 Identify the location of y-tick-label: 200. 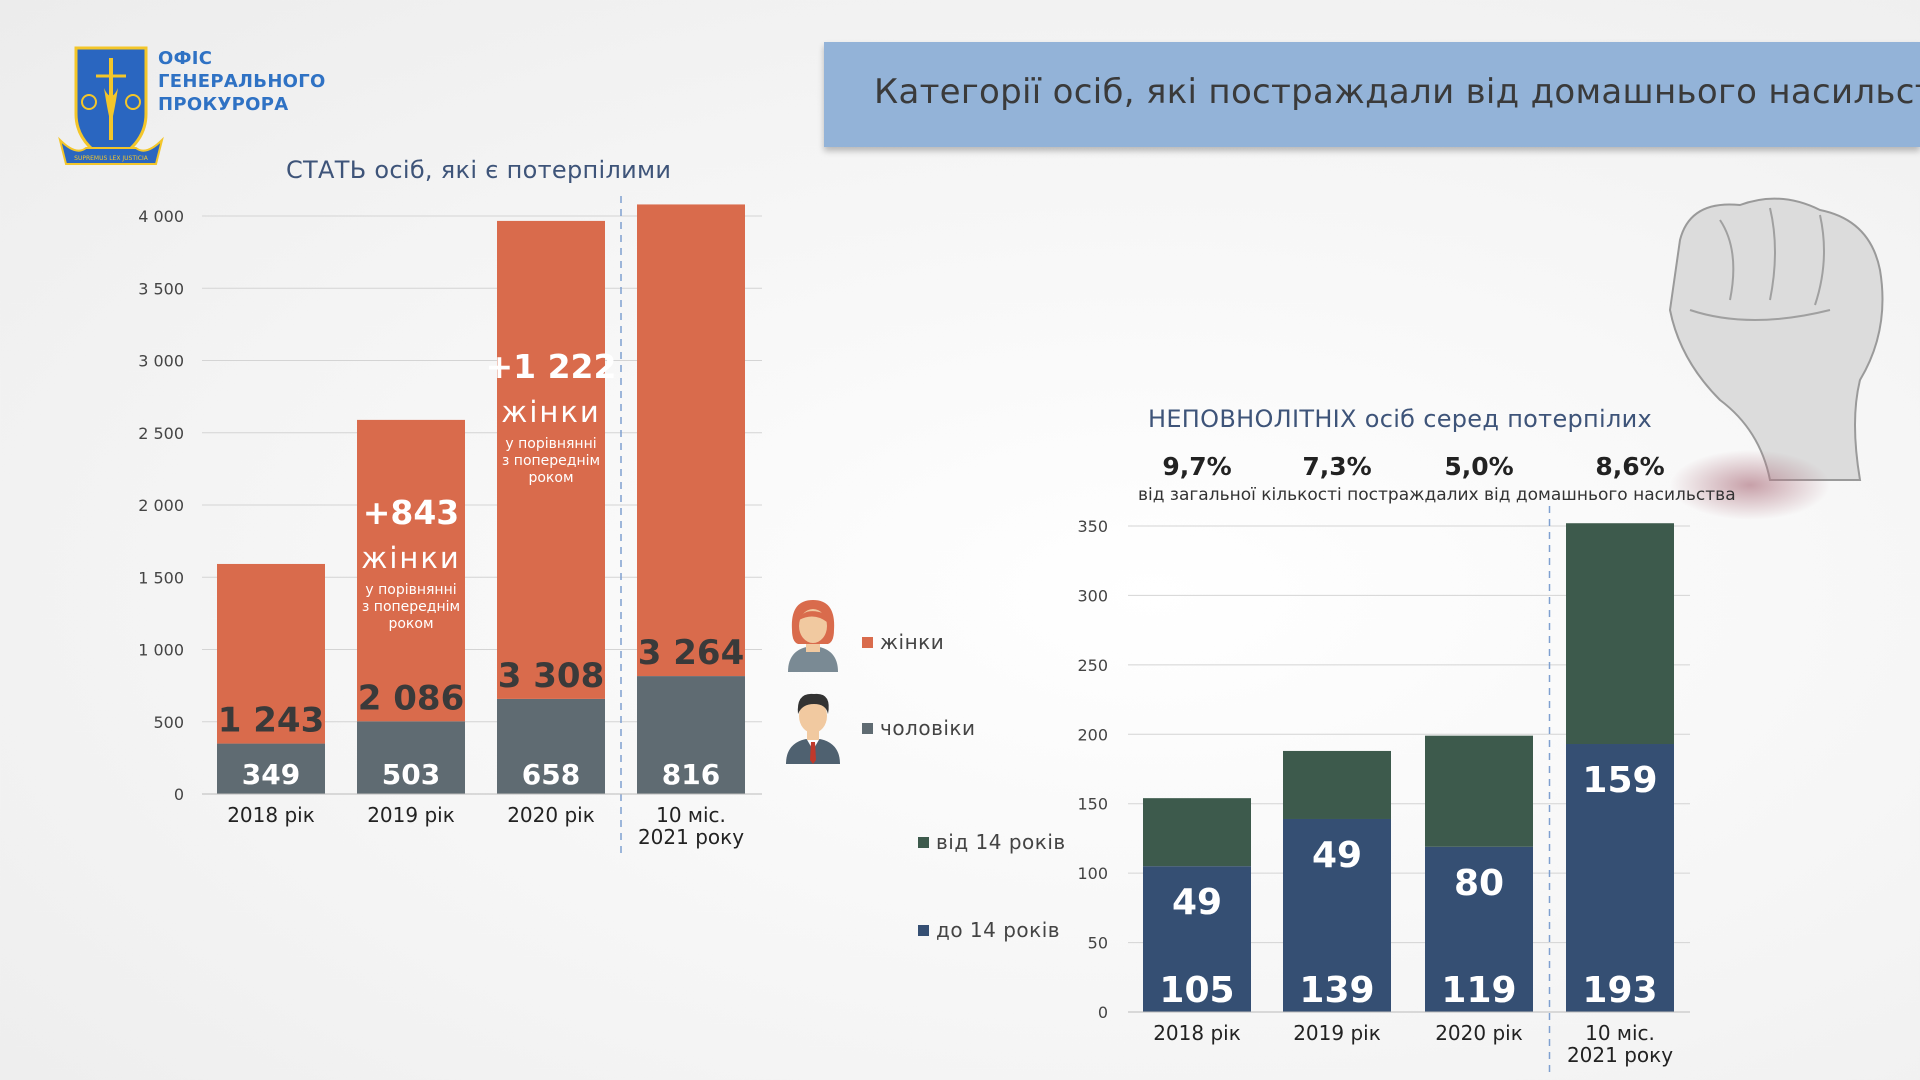
(1092, 734).